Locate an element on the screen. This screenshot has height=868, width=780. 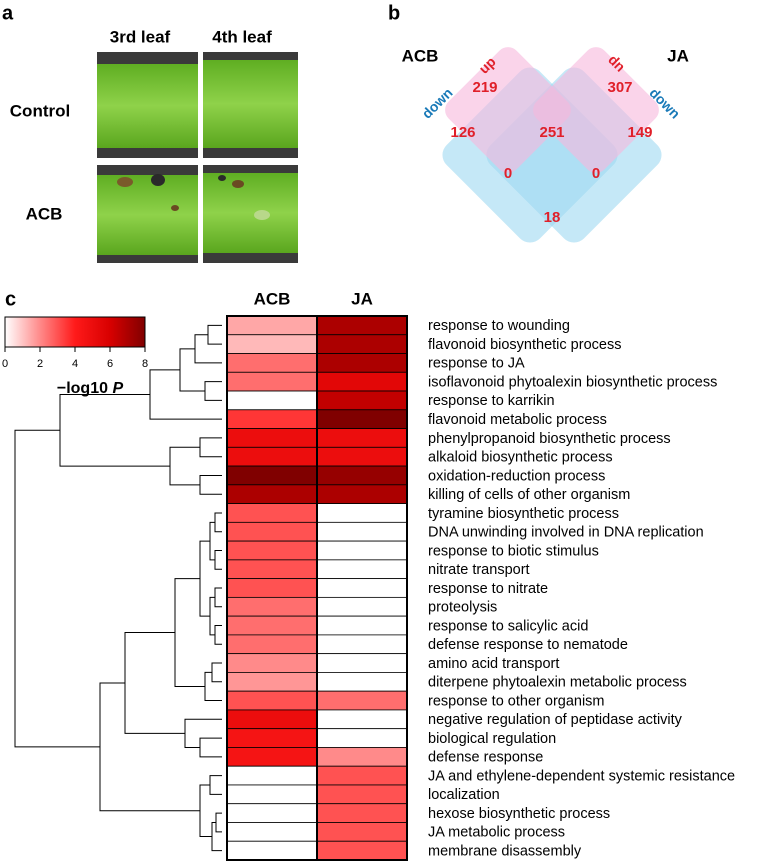
colorbar is located at coordinates (75, 332).